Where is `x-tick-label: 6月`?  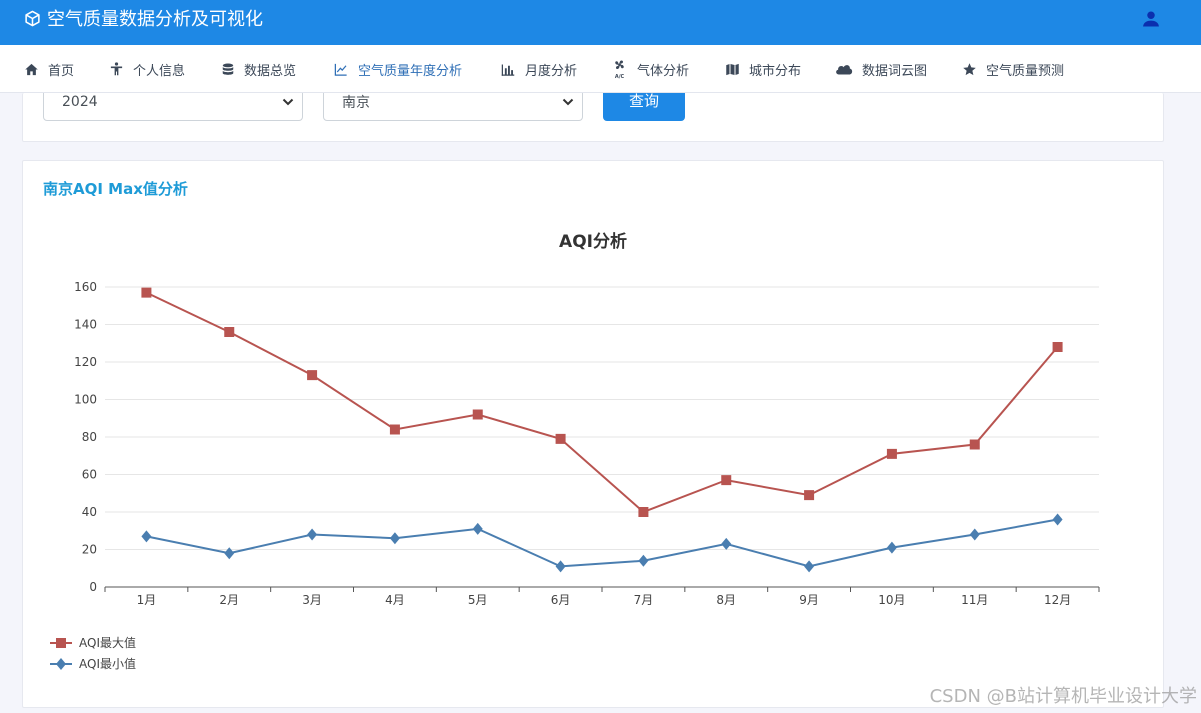 x-tick-label: 6月 is located at coordinates (561, 600).